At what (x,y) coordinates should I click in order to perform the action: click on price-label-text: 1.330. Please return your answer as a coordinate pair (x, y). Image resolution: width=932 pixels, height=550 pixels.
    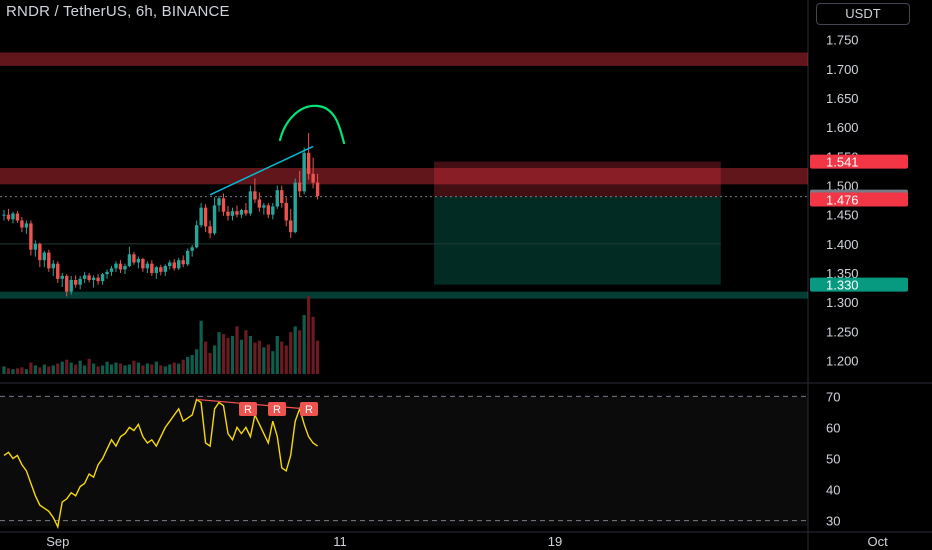
    Looking at the image, I should click on (842, 285).